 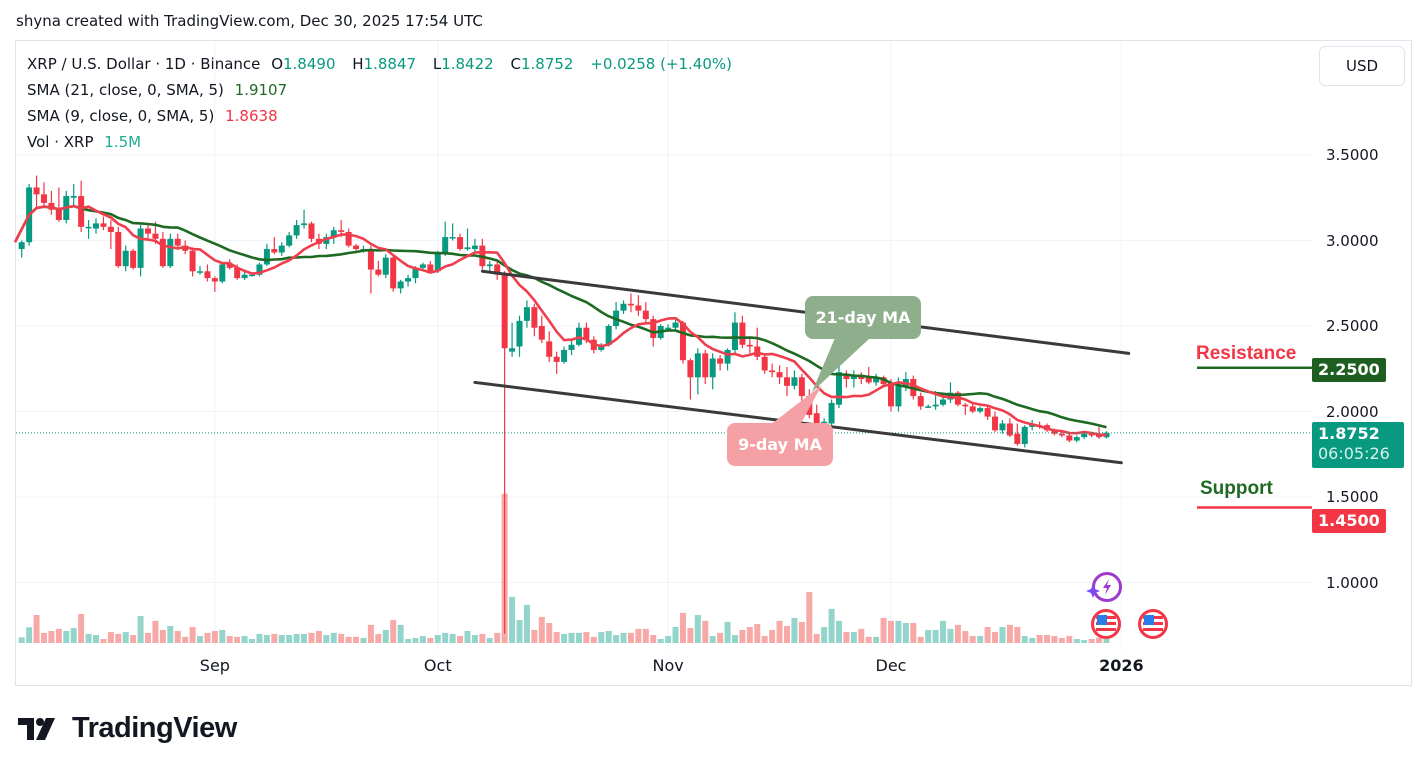 I want to click on lightning-sparkle-icon, so click(x=1104, y=587).